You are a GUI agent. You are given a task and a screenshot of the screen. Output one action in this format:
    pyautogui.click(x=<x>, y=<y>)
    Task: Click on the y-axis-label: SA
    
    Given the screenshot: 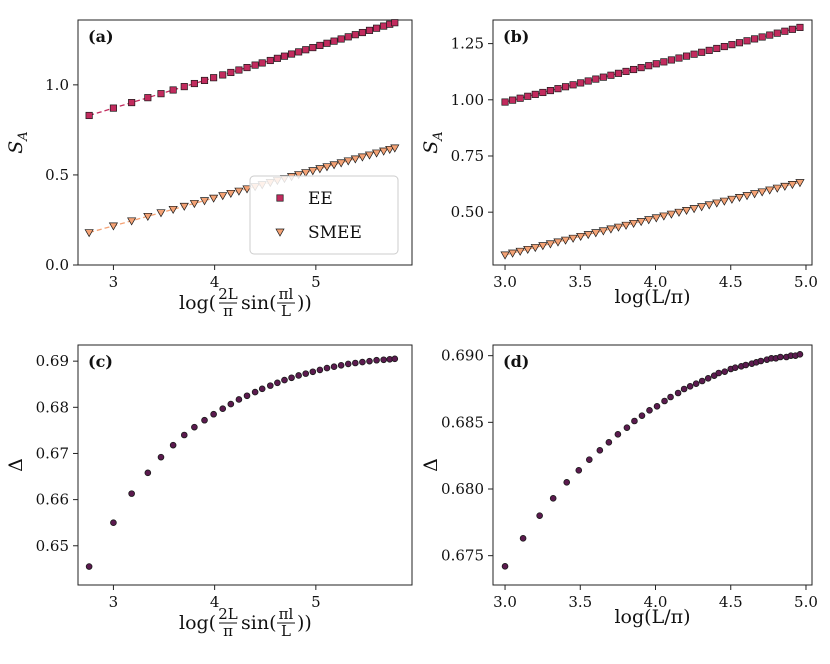 What is the action you would take?
    pyautogui.click(x=18, y=142)
    